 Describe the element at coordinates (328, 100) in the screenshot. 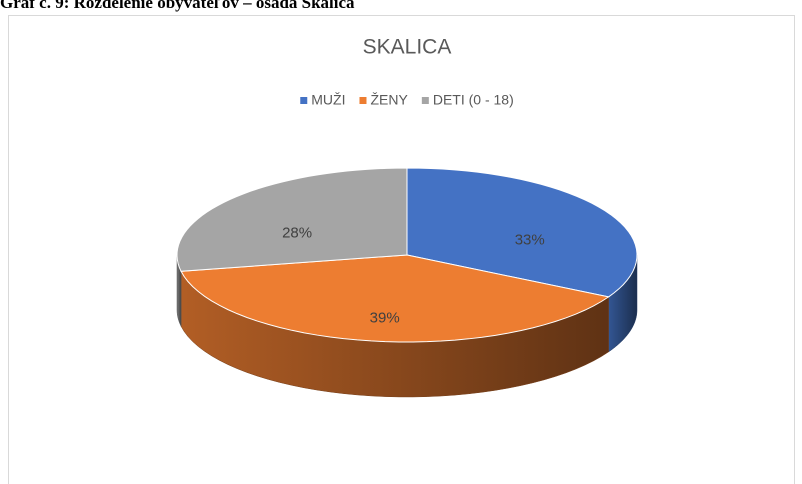

I see `legend-label: MUŽI` at that location.